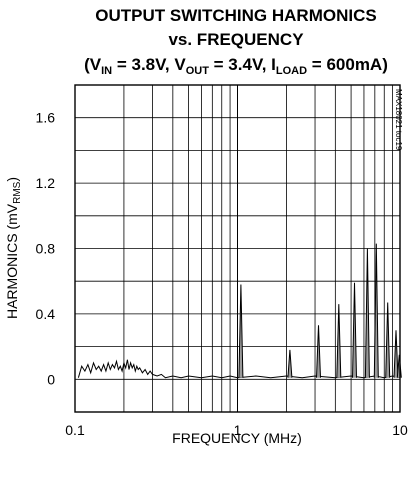 Image resolution: width=411 pixels, height=479 pixels. I want to click on ylabel-part-0: HARMONICS (mV, so click(12, 261).